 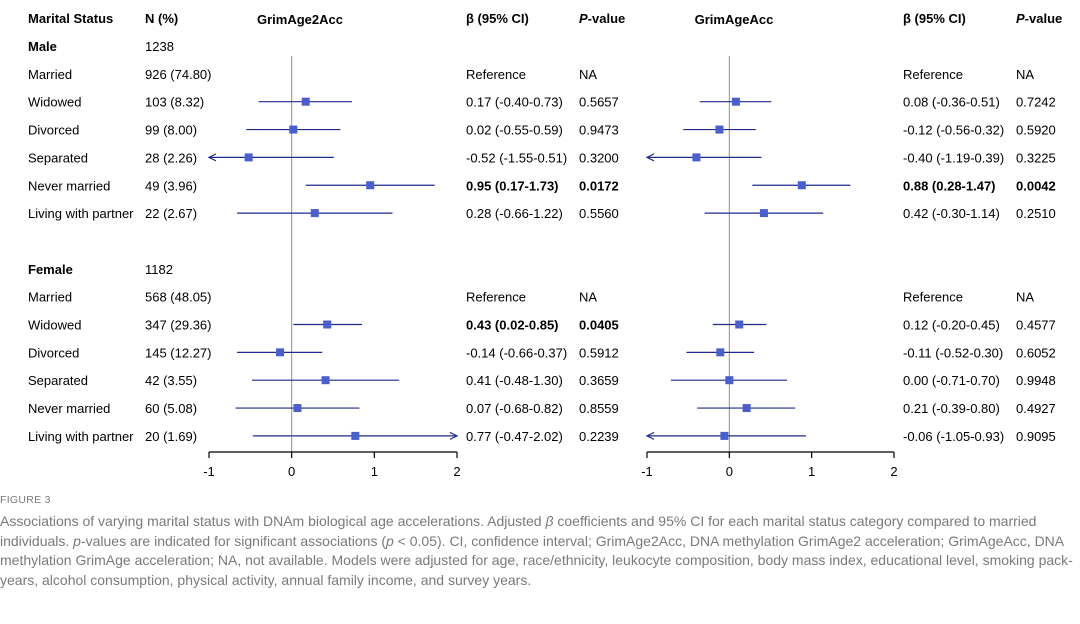 What do you see at coordinates (599, 436) in the screenshot?
I see `p-value: 0.2239` at bounding box center [599, 436].